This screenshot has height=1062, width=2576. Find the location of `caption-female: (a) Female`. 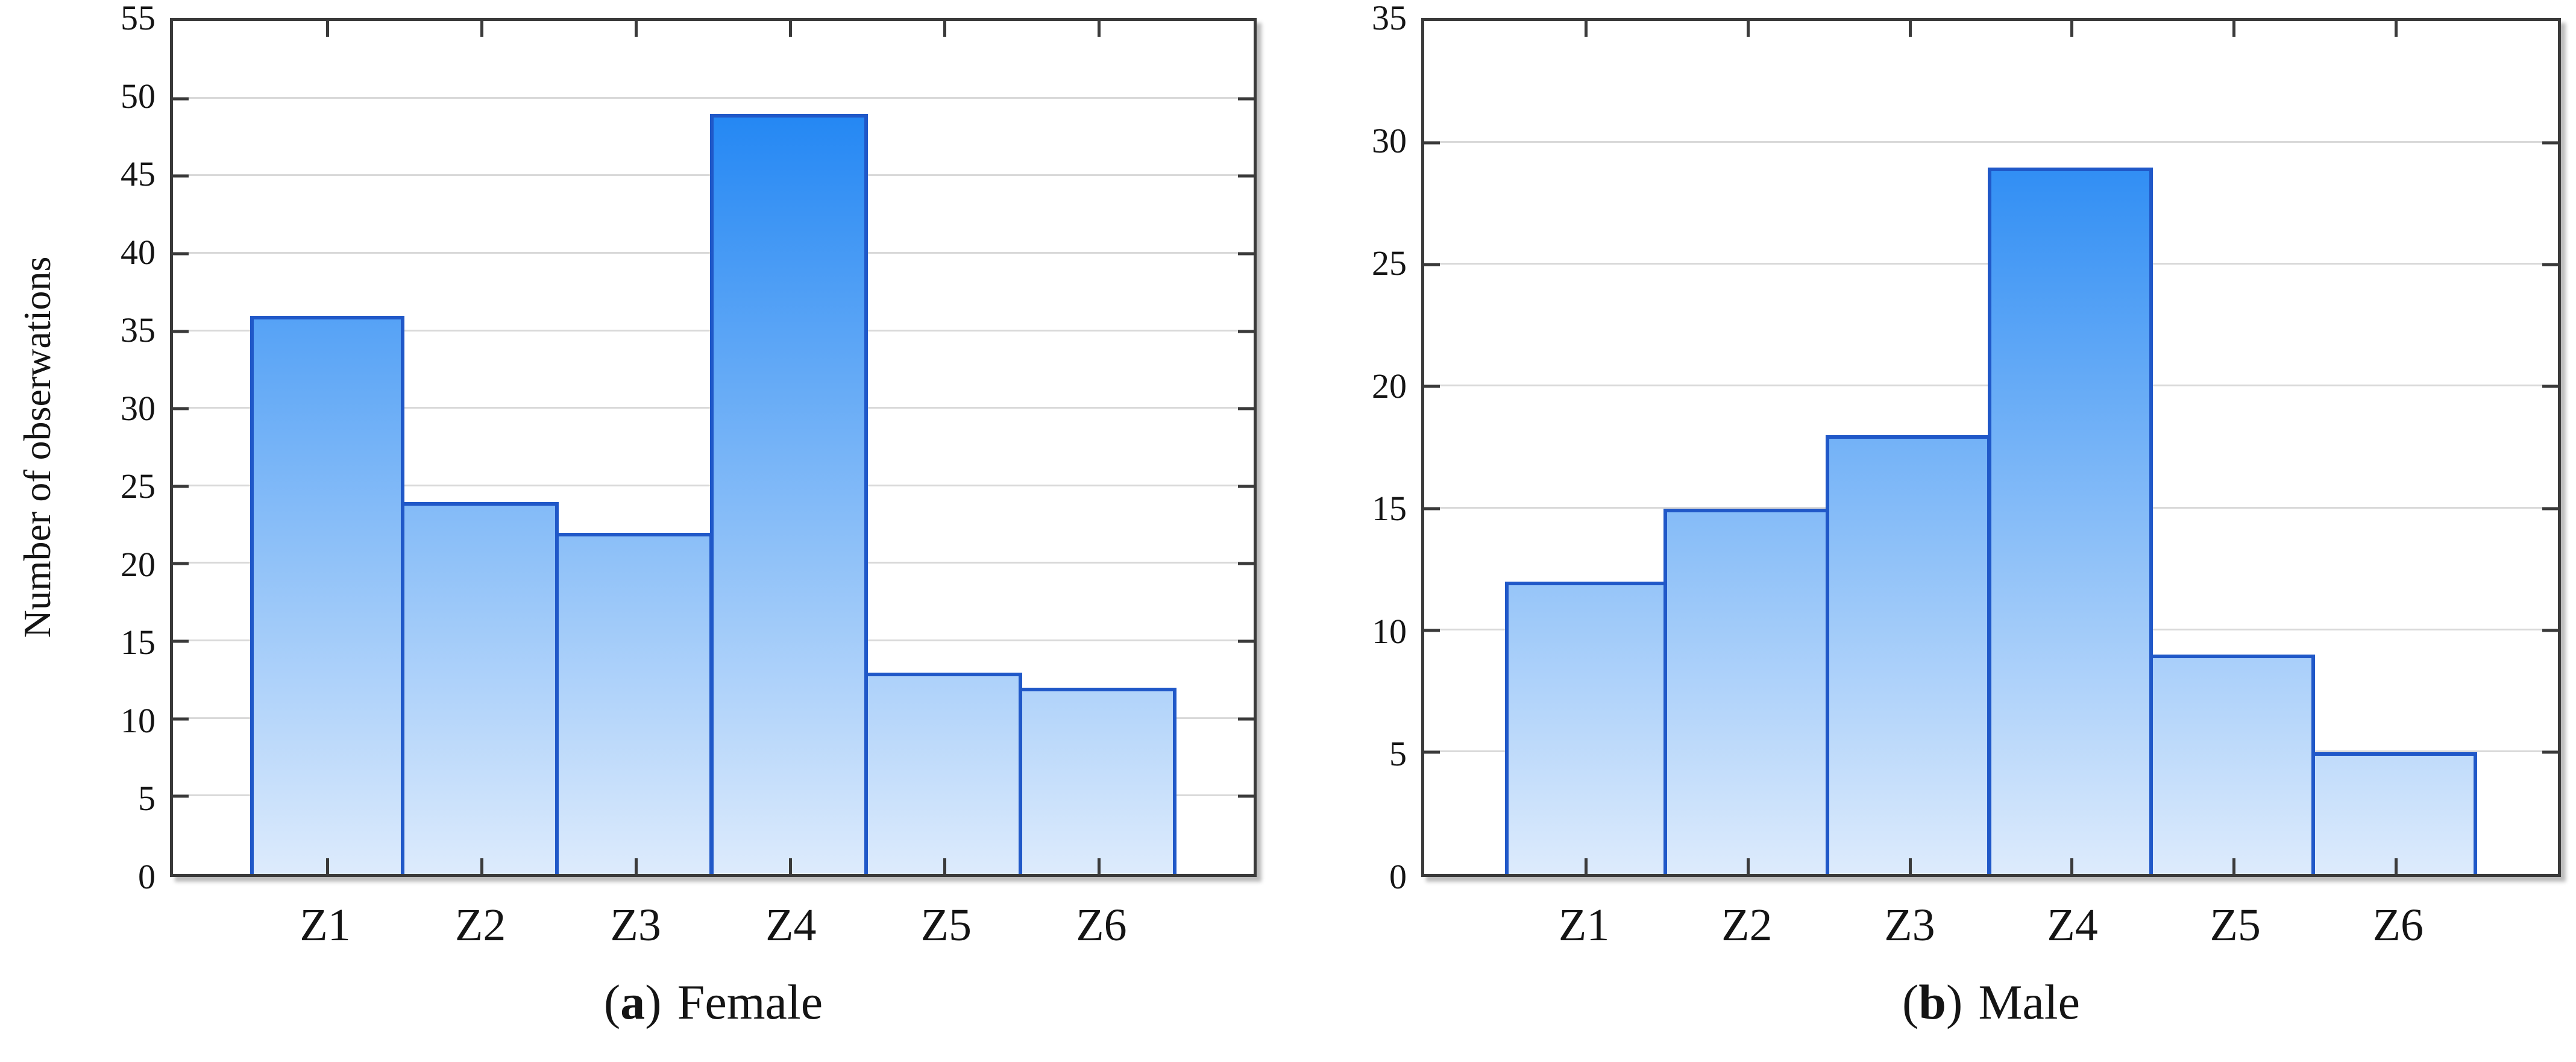

caption-female: (a) Female is located at coordinates (713, 1002).